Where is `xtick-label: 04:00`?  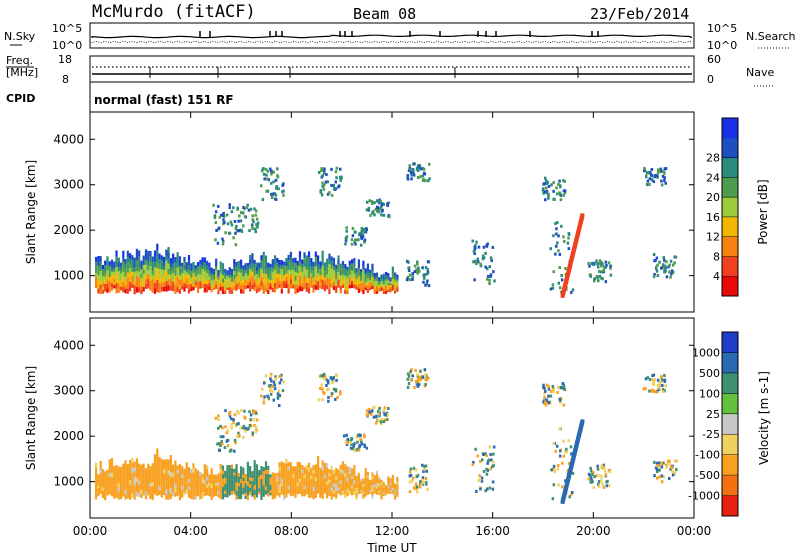 xtick-label: 04:00 is located at coordinates (190, 531).